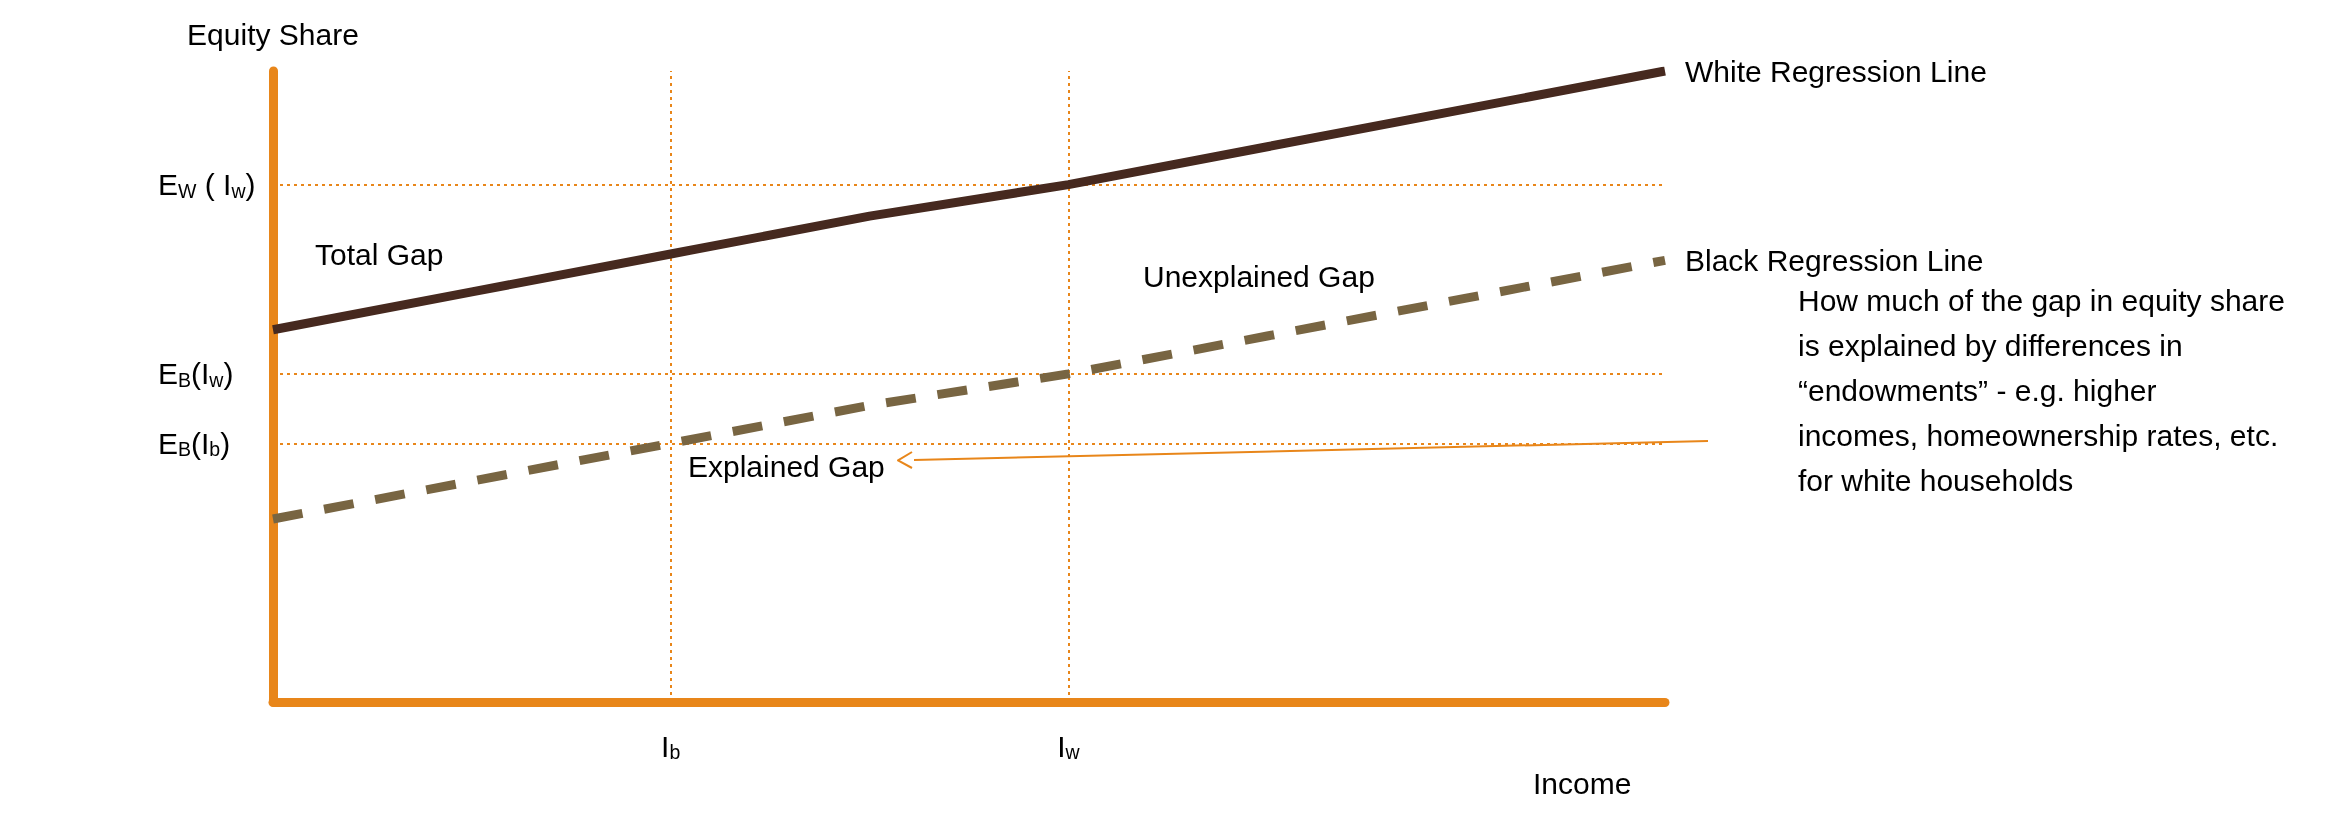  What do you see at coordinates (1582, 783) in the screenshot?
I see `x-axis-title: Income` at bounding box center [1582, 783].